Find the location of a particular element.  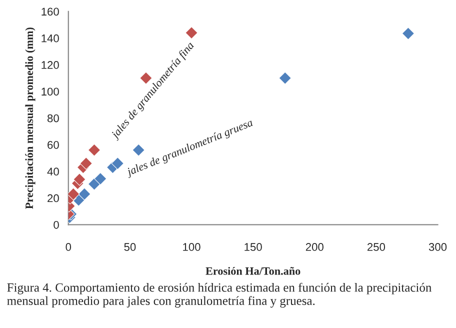

y-tick-label: 100 is located at coordinates (50, 92).